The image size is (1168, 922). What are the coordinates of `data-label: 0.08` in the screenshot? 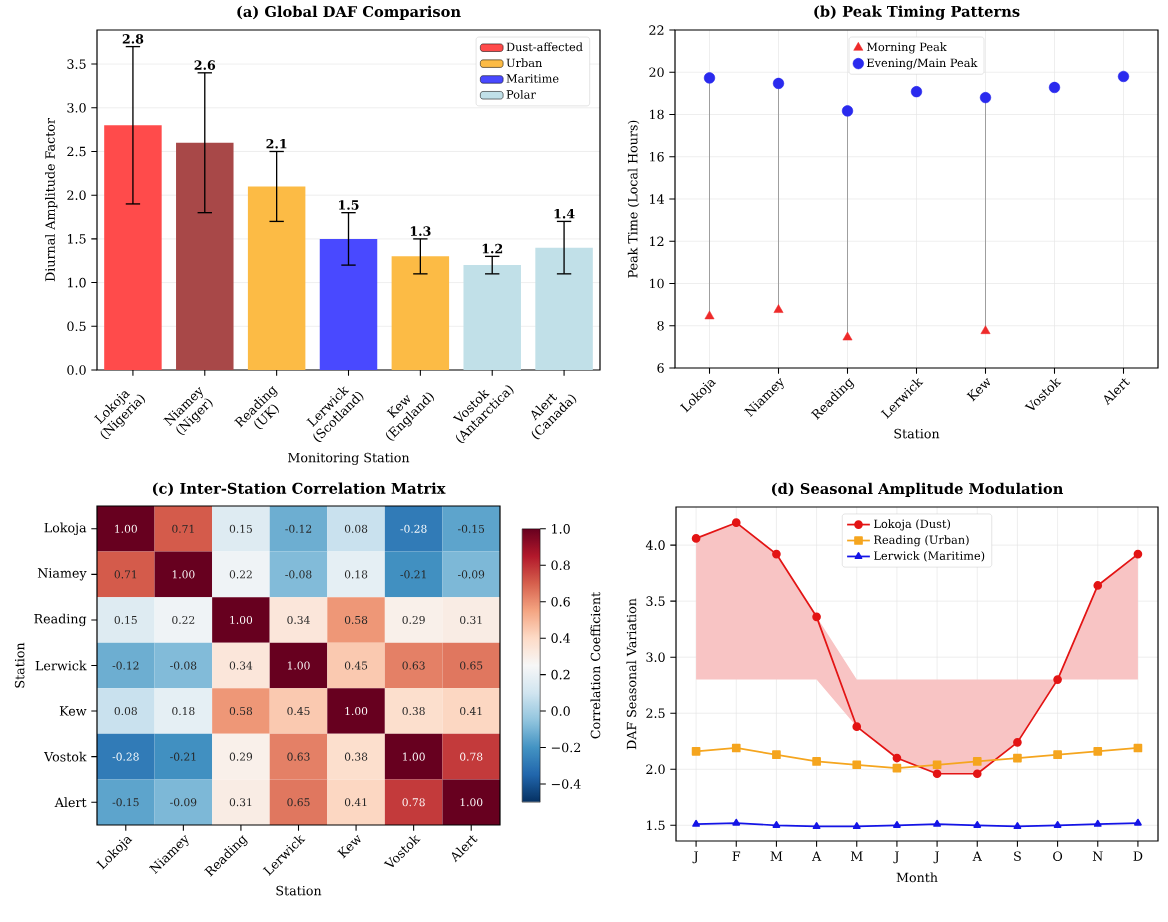 It's located at (125, 711).